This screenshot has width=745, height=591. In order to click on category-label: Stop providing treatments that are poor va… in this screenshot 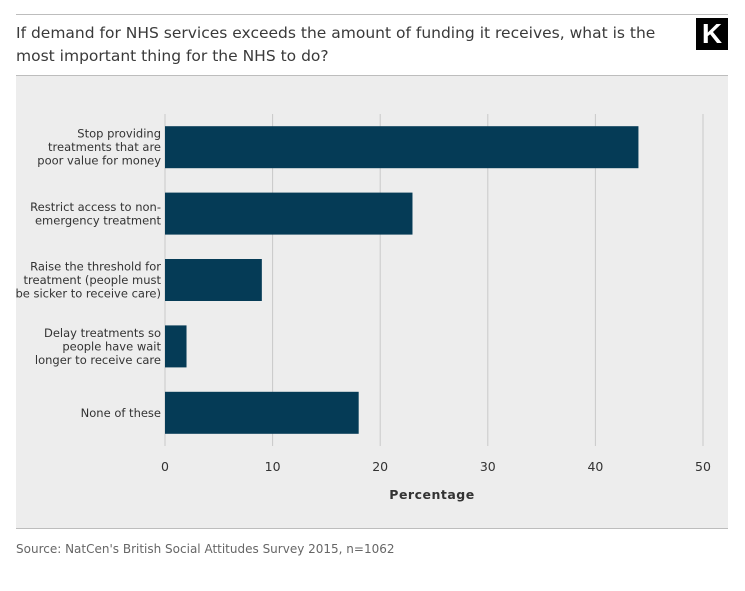, I will do `click(99, 147)`.